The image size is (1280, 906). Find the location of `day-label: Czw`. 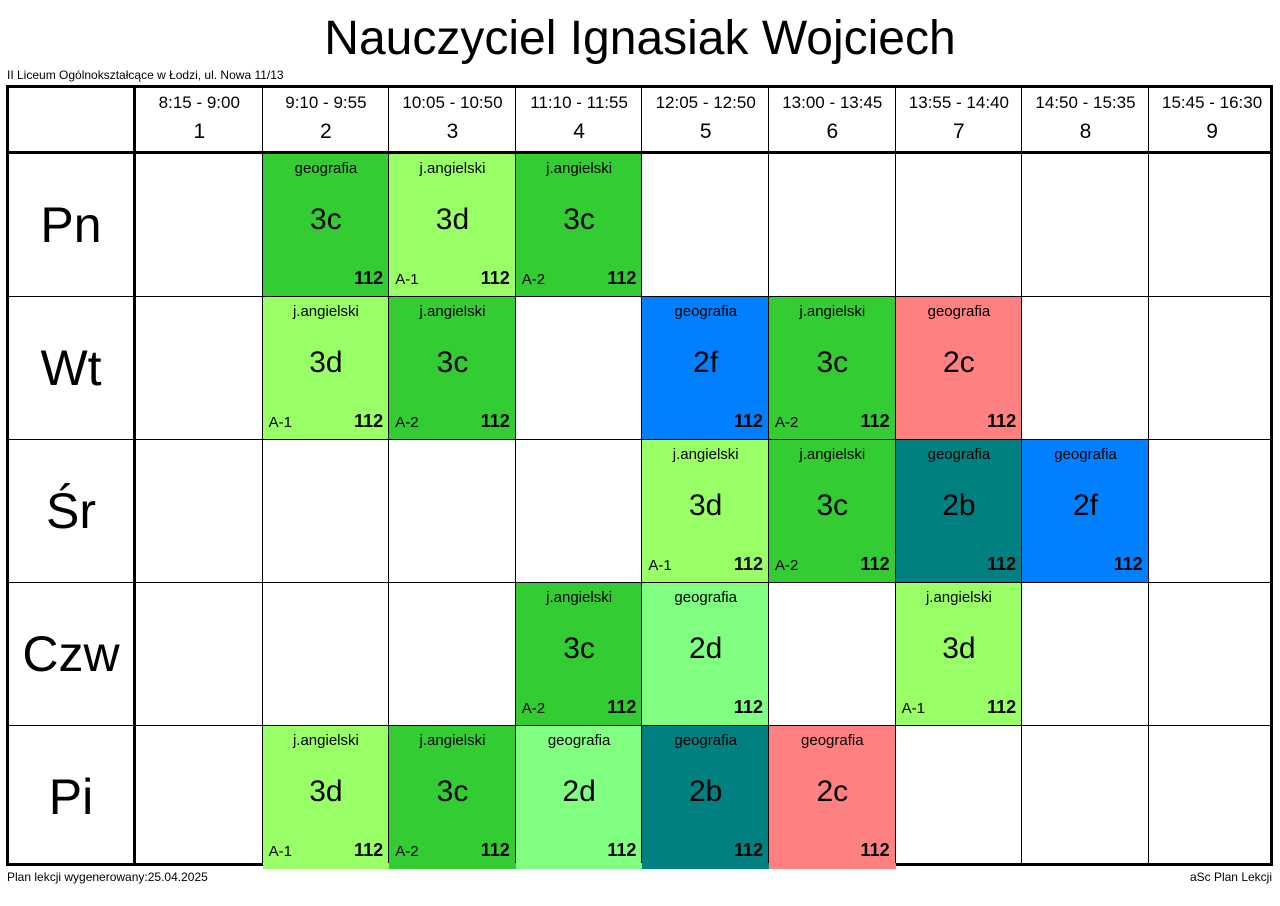

day-label: Czw is located at coordinates (71, 654).